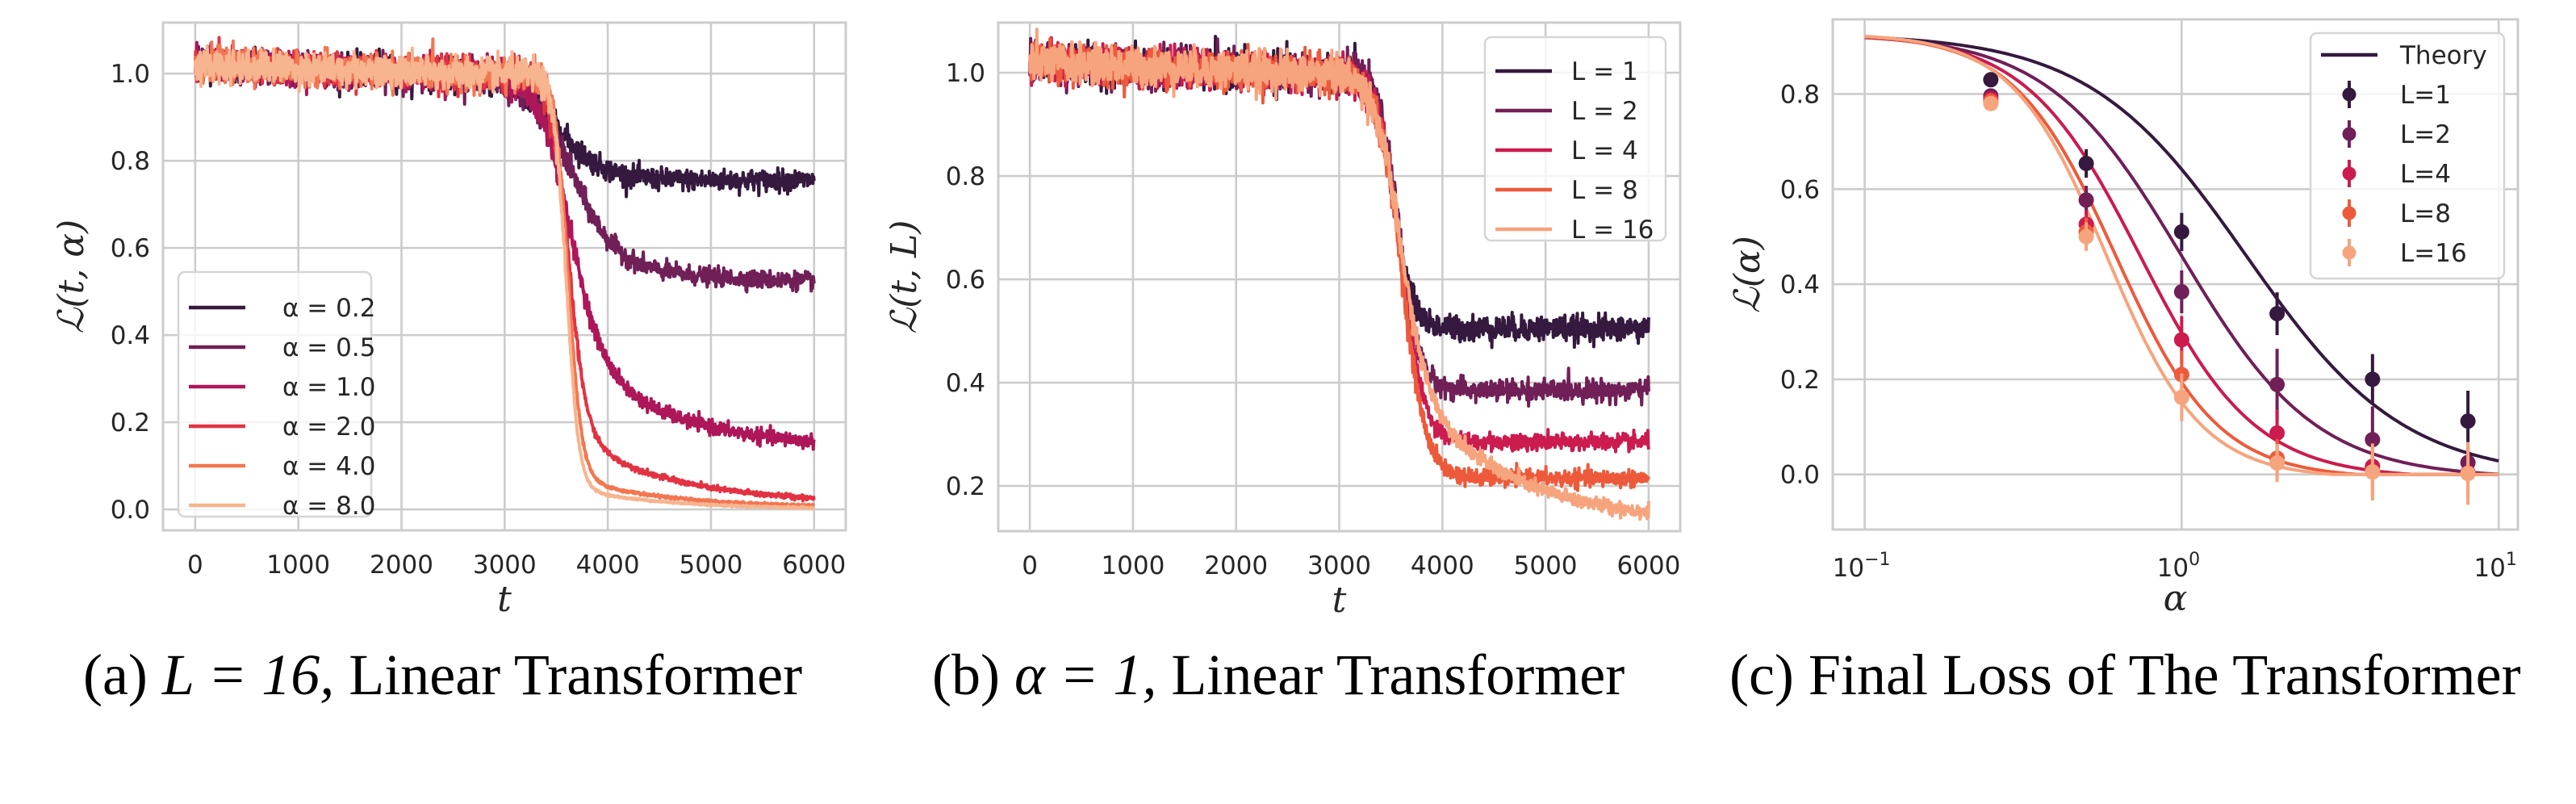 The image size is (2576, 804). What do you see at coordinates (71, 276) in the screenshot?
I see `y-axis-label: ℒ(t, α)` at bounding box center [71, 276].